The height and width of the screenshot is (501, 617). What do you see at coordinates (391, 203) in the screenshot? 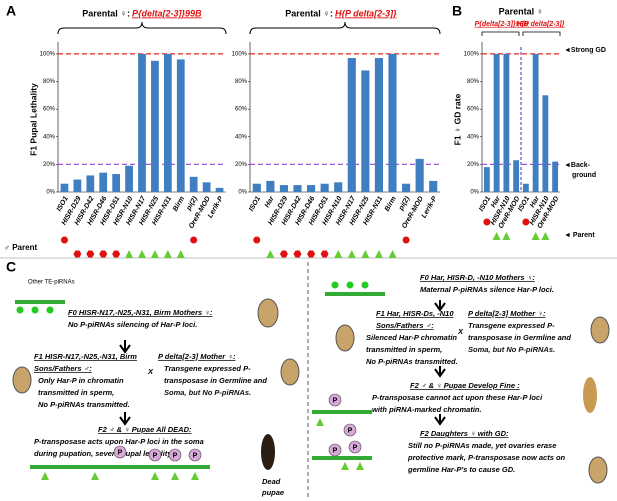
I see `x-tick-label: Birm` at bounding box center [391, 203].